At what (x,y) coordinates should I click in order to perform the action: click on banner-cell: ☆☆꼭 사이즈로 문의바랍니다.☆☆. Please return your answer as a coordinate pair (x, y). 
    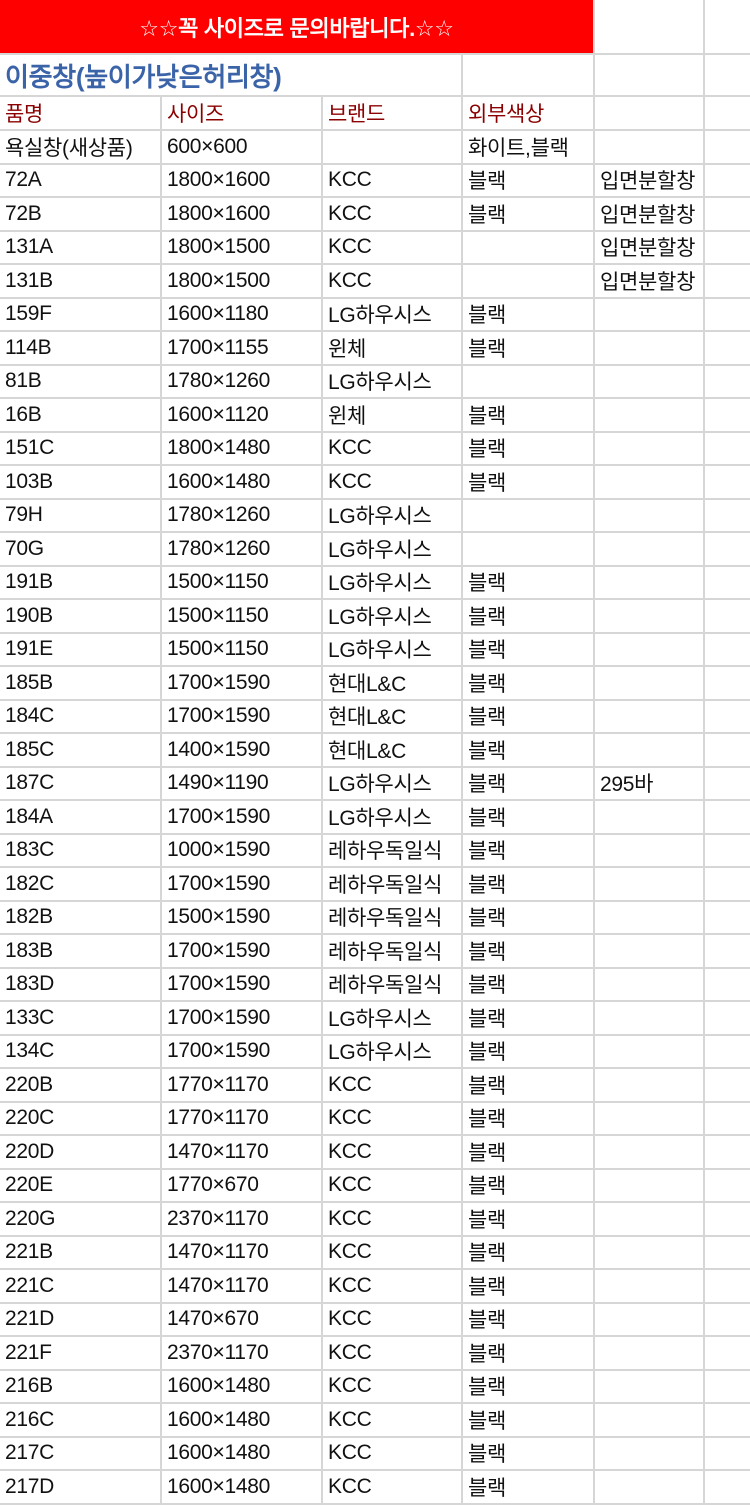
    Looking at the image, I should click on (297, 26).